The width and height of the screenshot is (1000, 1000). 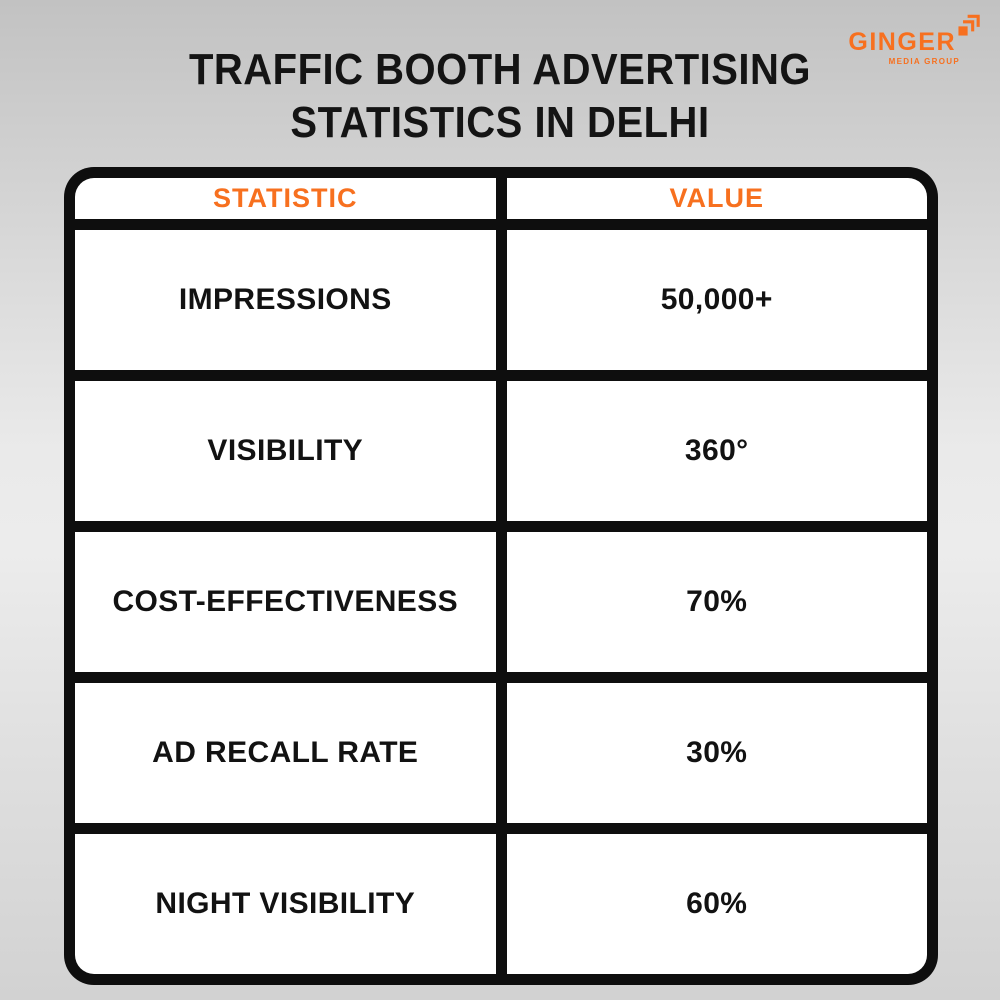 I want to click on brand-name: GINGER, so click(x=902, y=42).